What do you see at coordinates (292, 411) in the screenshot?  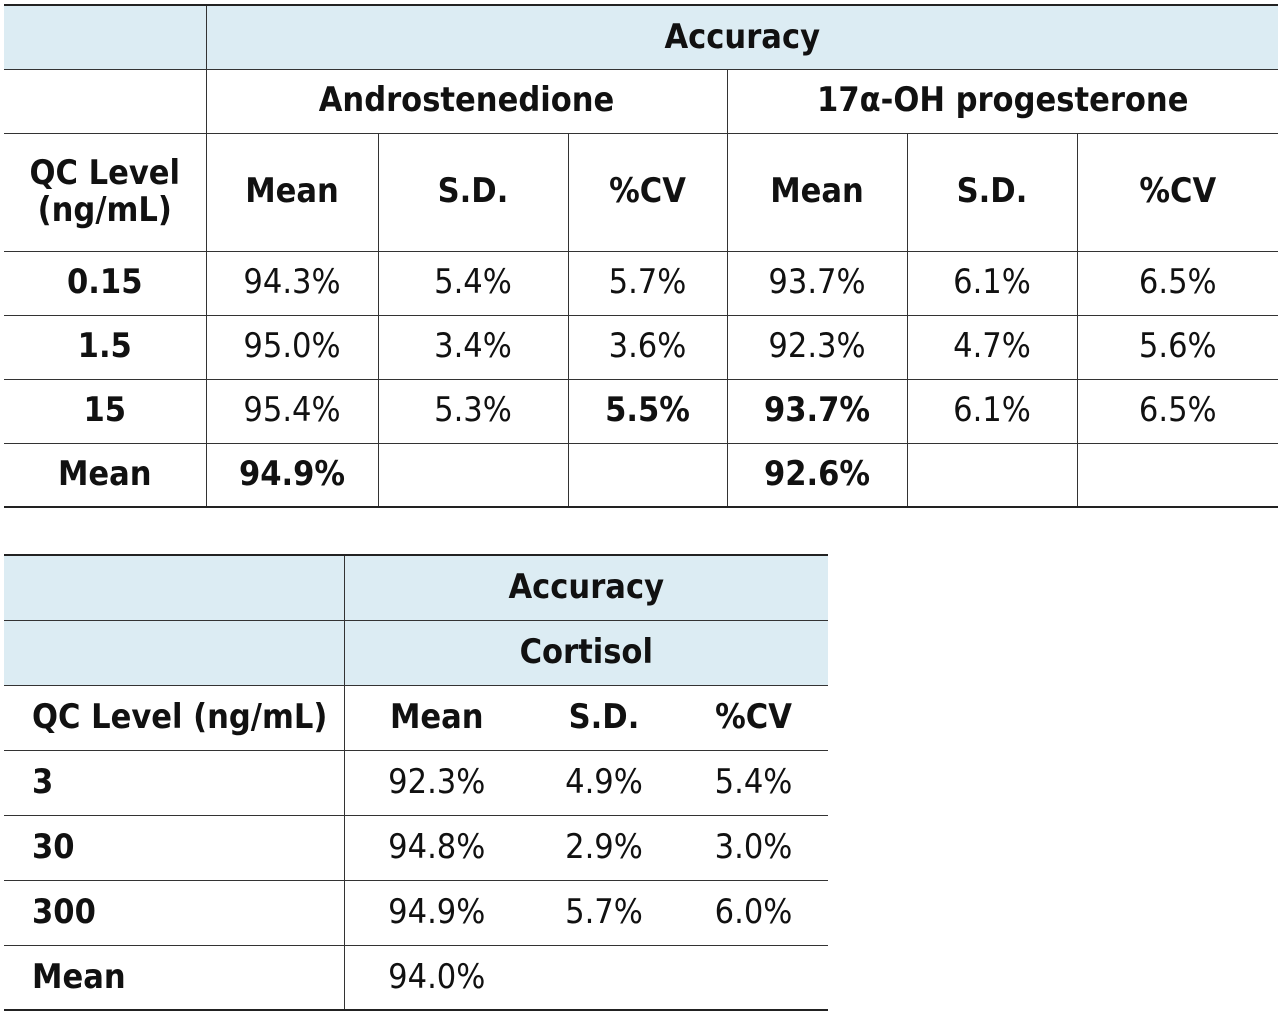 I see `value-cell: 95.4%` at bounding box center [292, 411].